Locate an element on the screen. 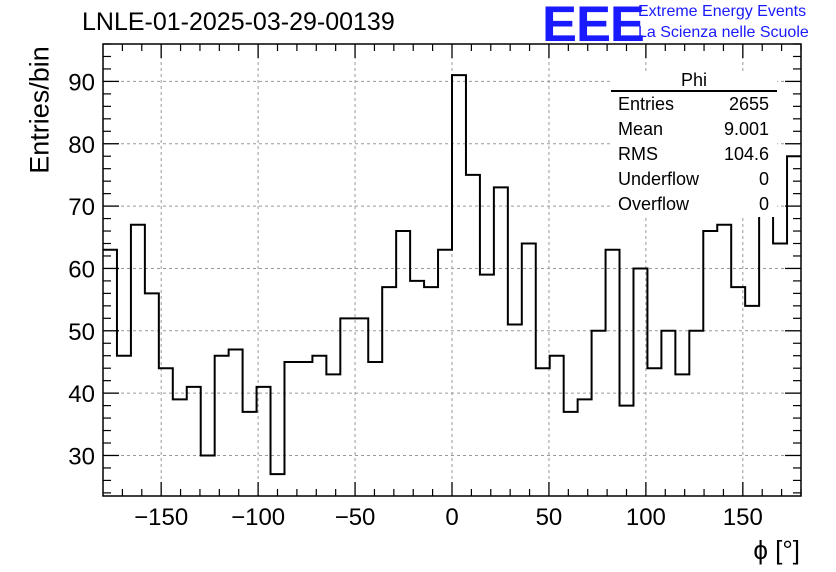  logo-line-1: Extreme Energy Events is located at coordinates (722, 11).